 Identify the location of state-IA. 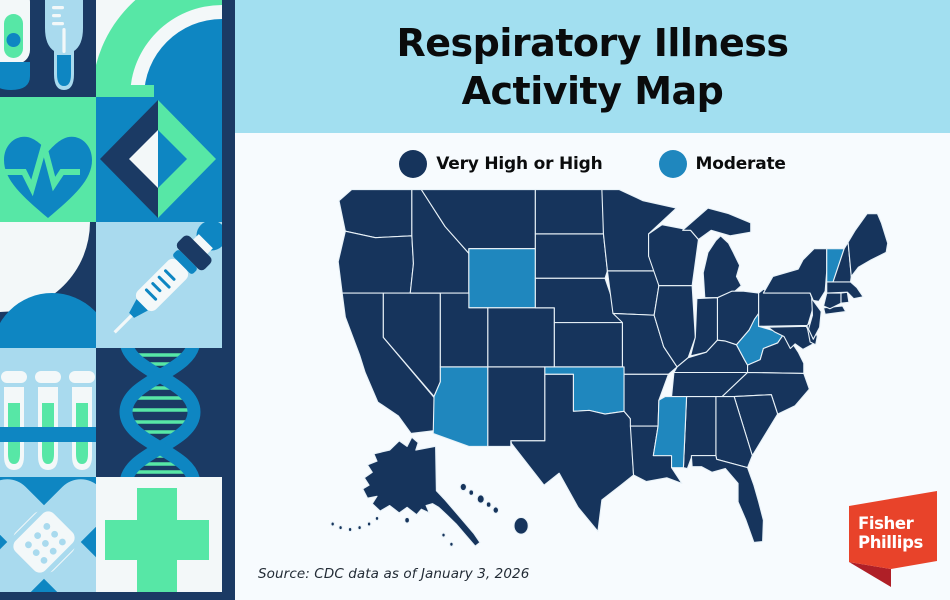
(632, 293).